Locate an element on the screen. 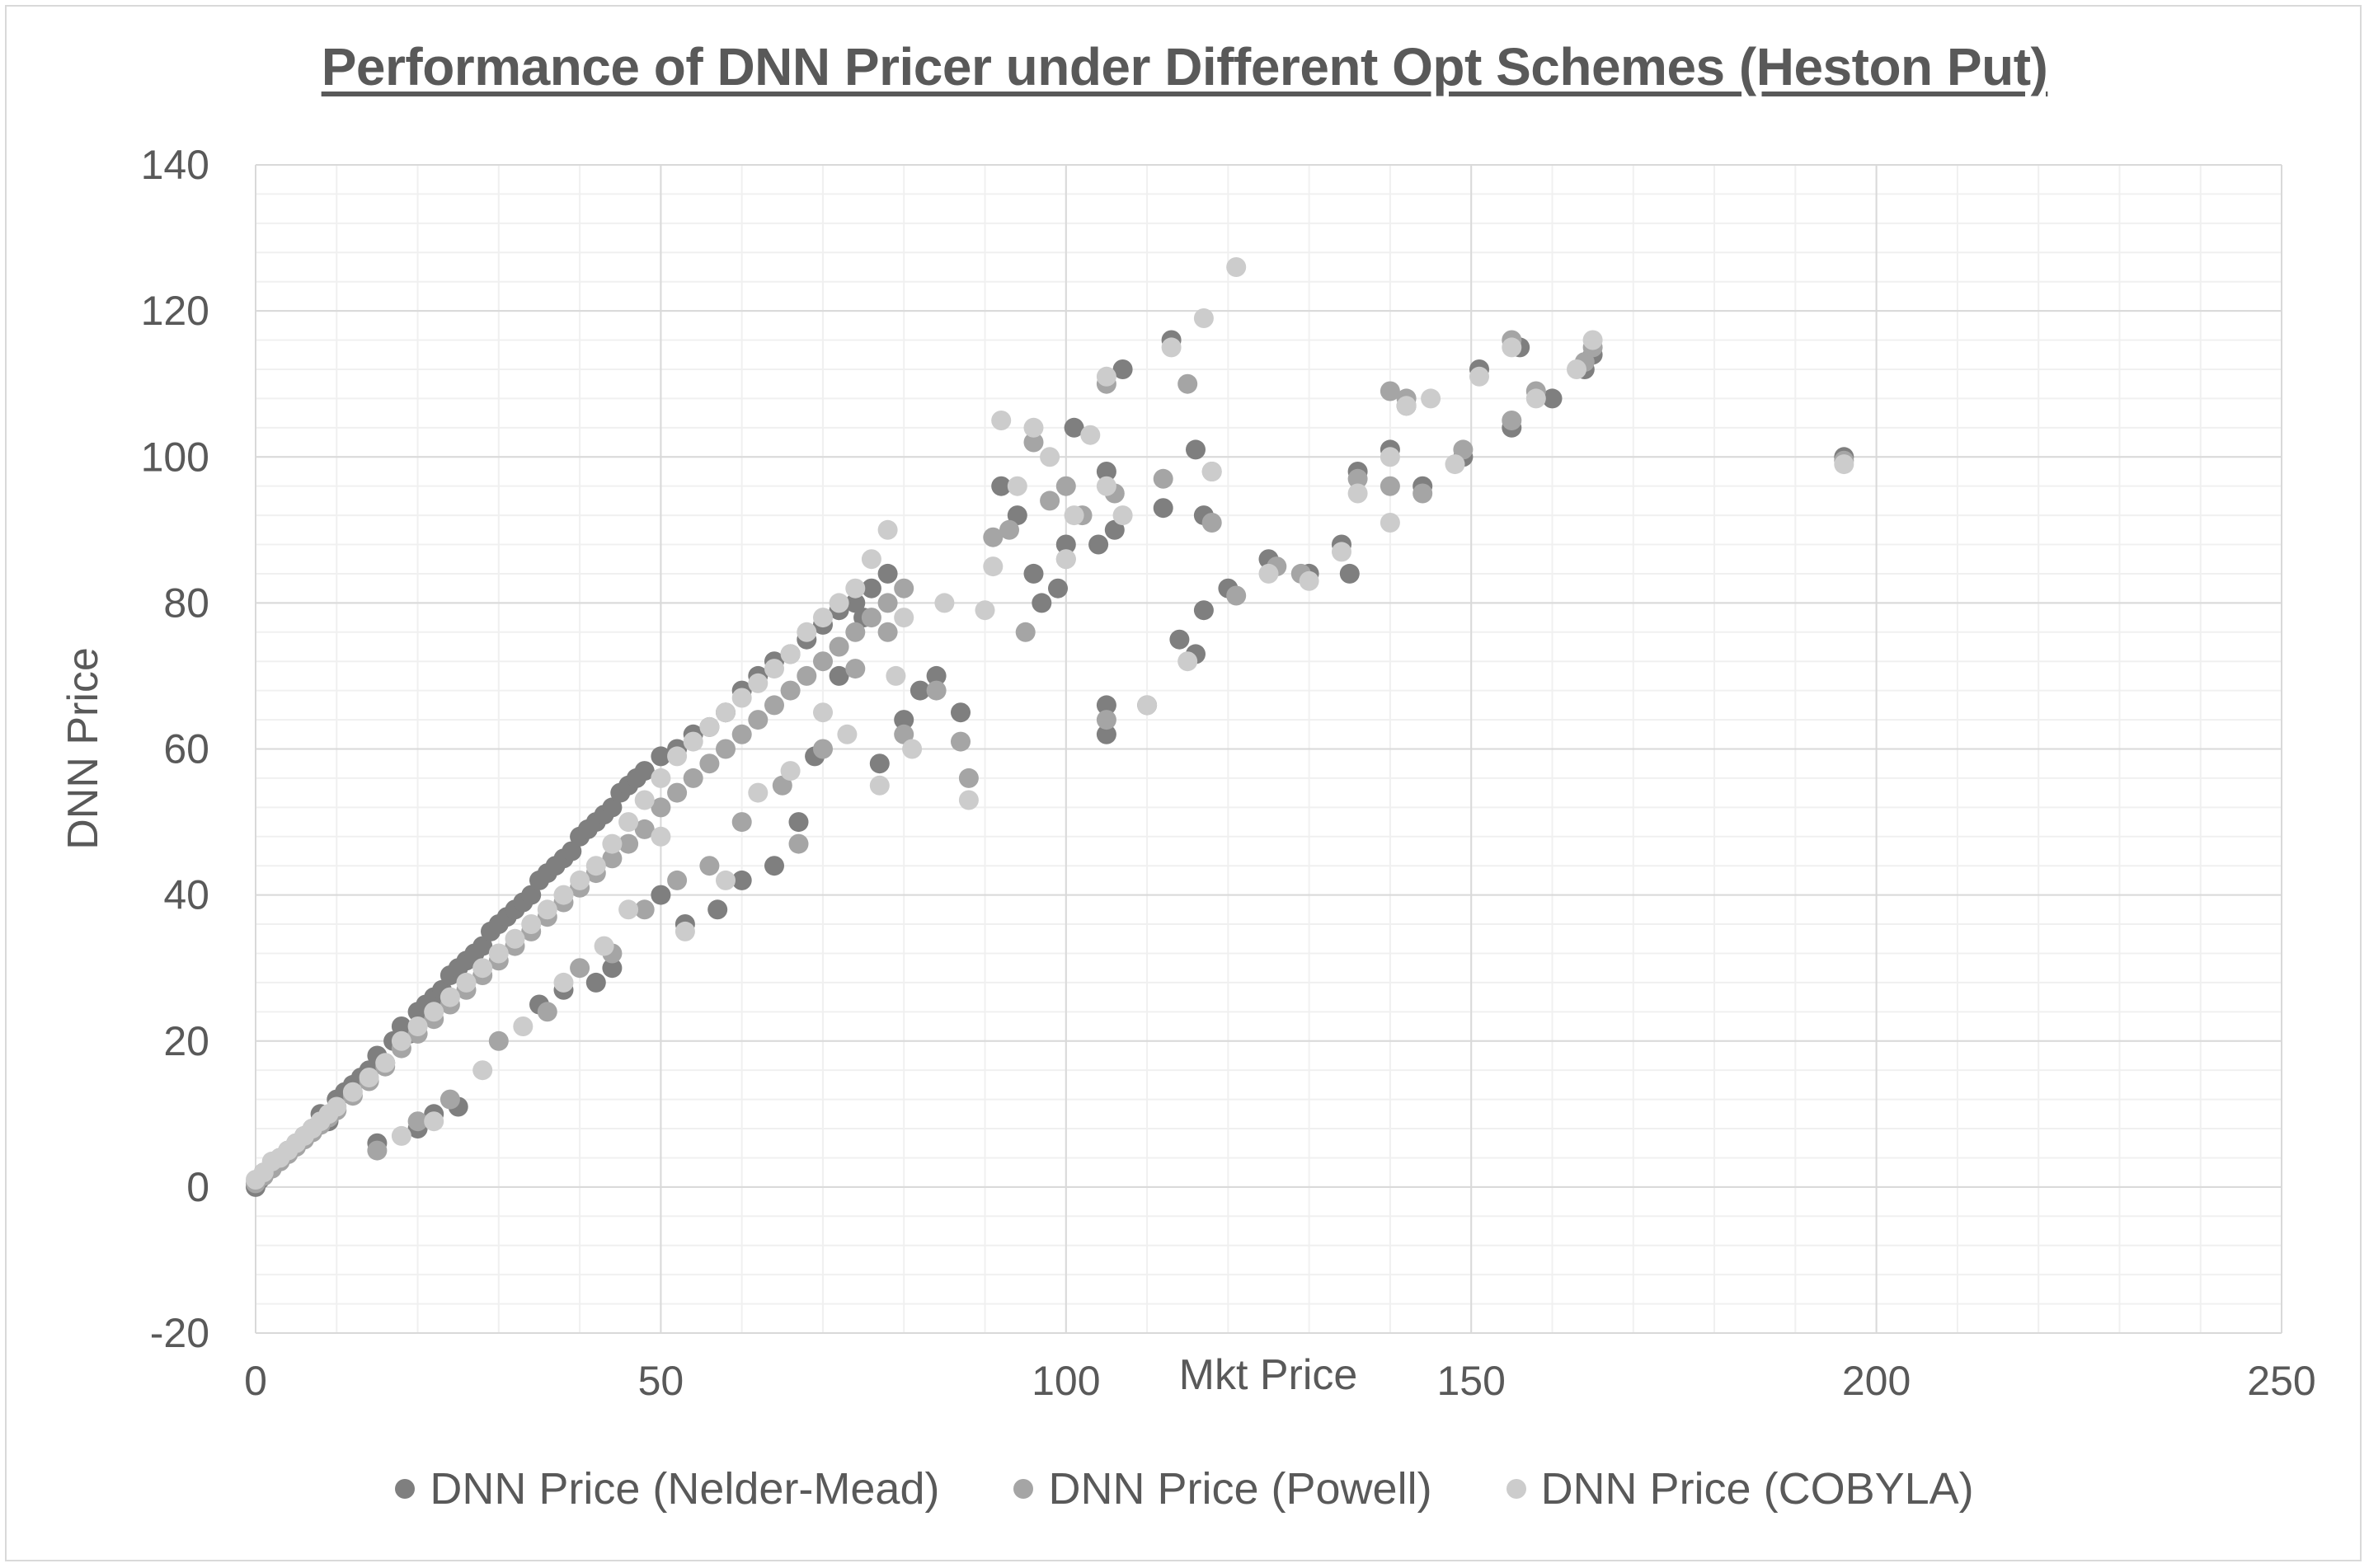  x-tick-label: 200 is located at coordinates (1877, 1381).